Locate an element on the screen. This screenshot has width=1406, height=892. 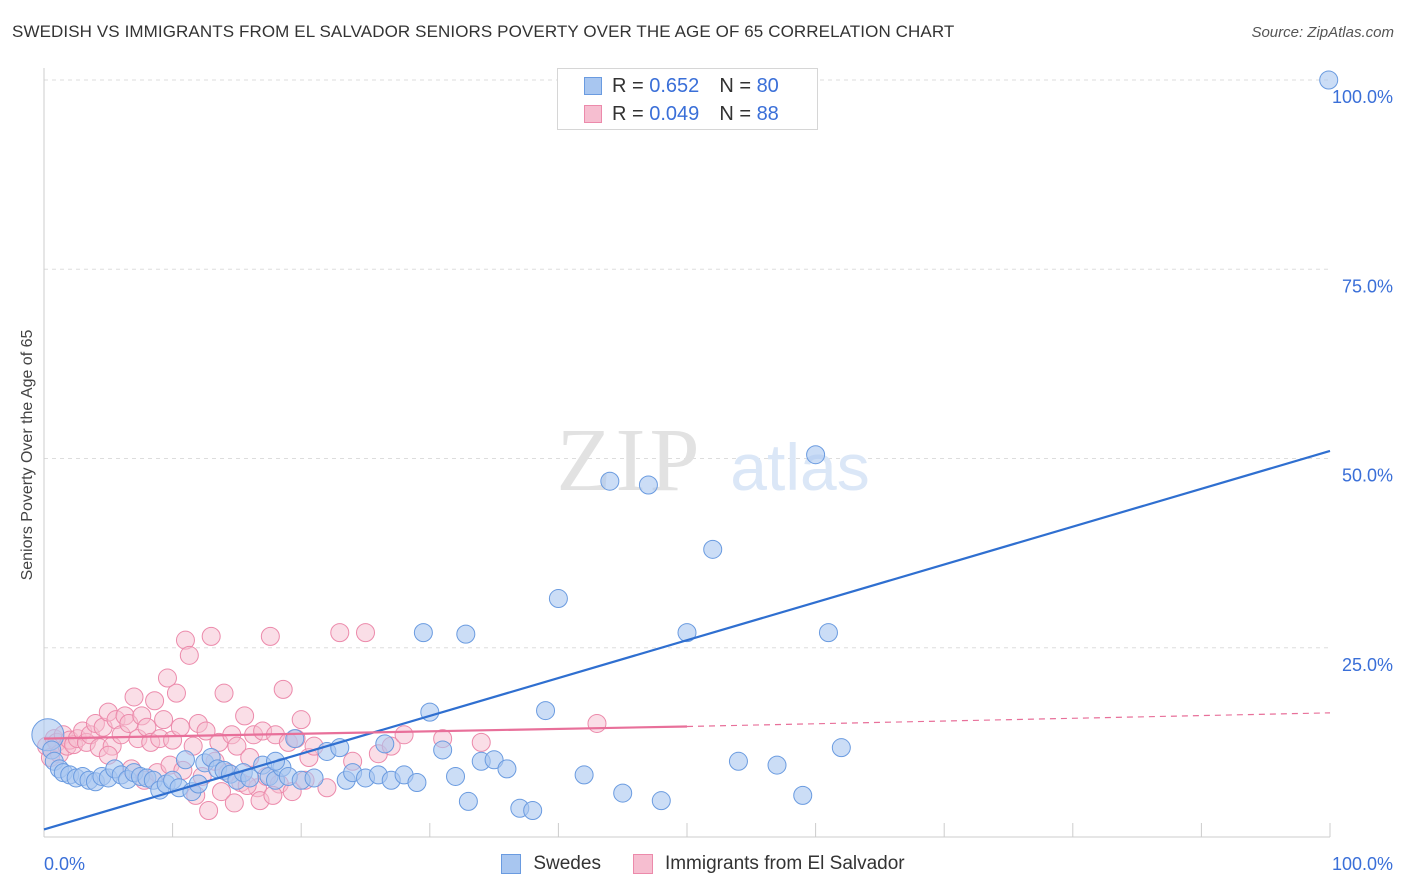
y-tick-label: 50.0% is located at coordinates (1367, 476).